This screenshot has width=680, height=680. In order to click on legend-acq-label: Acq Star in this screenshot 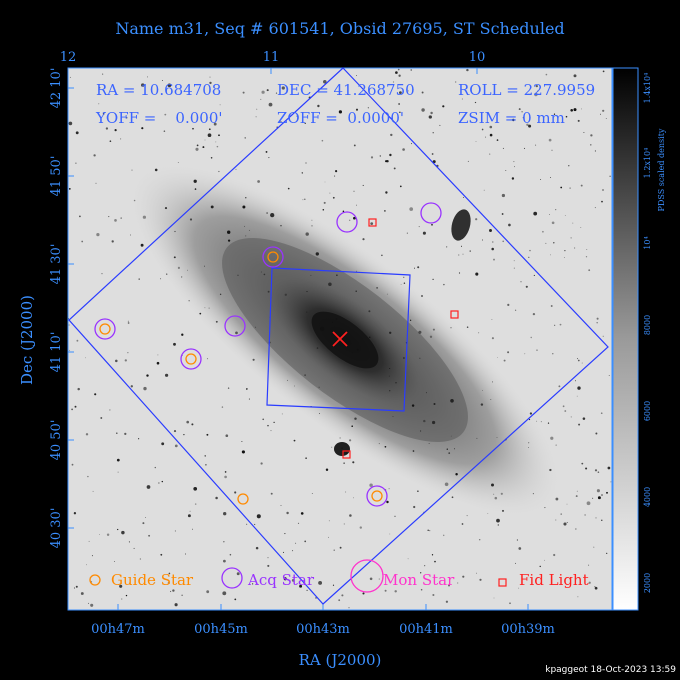, I will do `click(281, 580)`.